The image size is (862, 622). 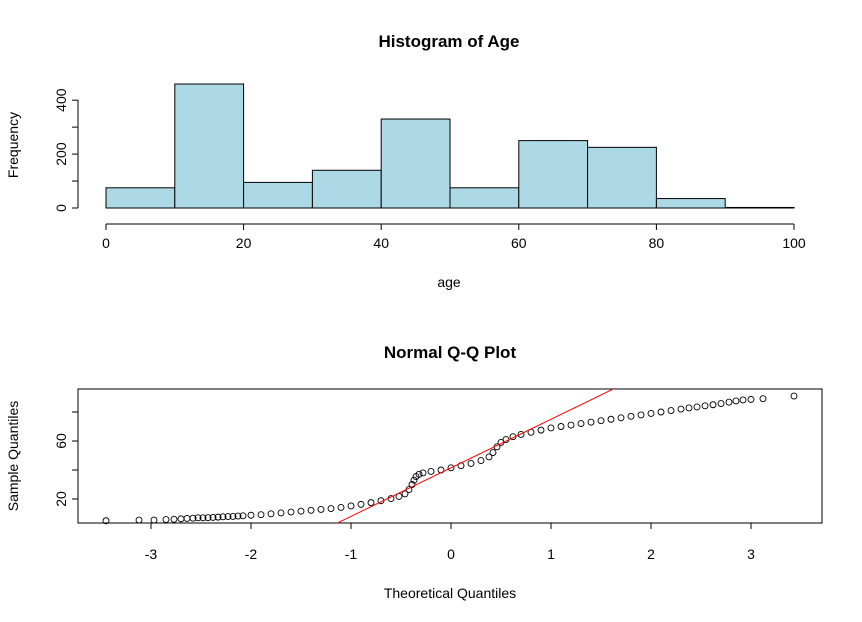 I want to click on qq-x-tick-label: 0, so click(x=451, y=554).